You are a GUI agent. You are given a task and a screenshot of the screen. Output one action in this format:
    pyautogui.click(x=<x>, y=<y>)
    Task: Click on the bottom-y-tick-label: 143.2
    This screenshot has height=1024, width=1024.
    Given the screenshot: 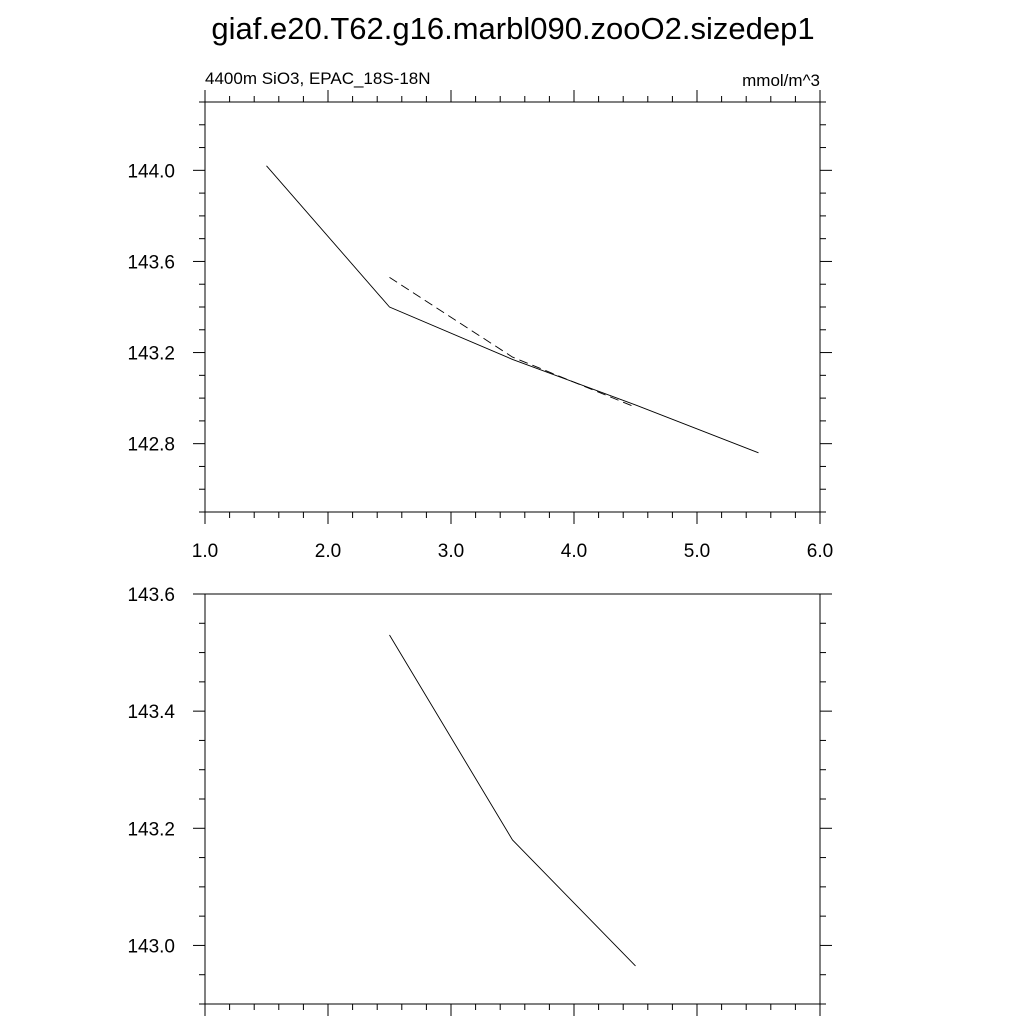 What is the action you would take?
    pyautogui.click(x=151, y=829)
    